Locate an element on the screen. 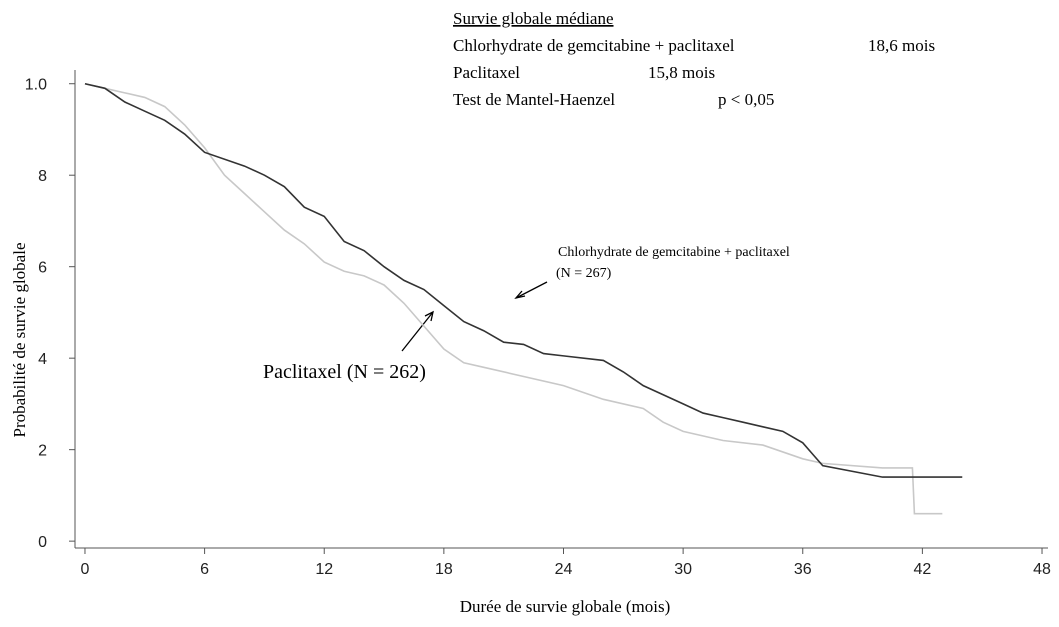 The image size is (1059, 627). x-tick-label: 12 is located at coordinates (324, 569).